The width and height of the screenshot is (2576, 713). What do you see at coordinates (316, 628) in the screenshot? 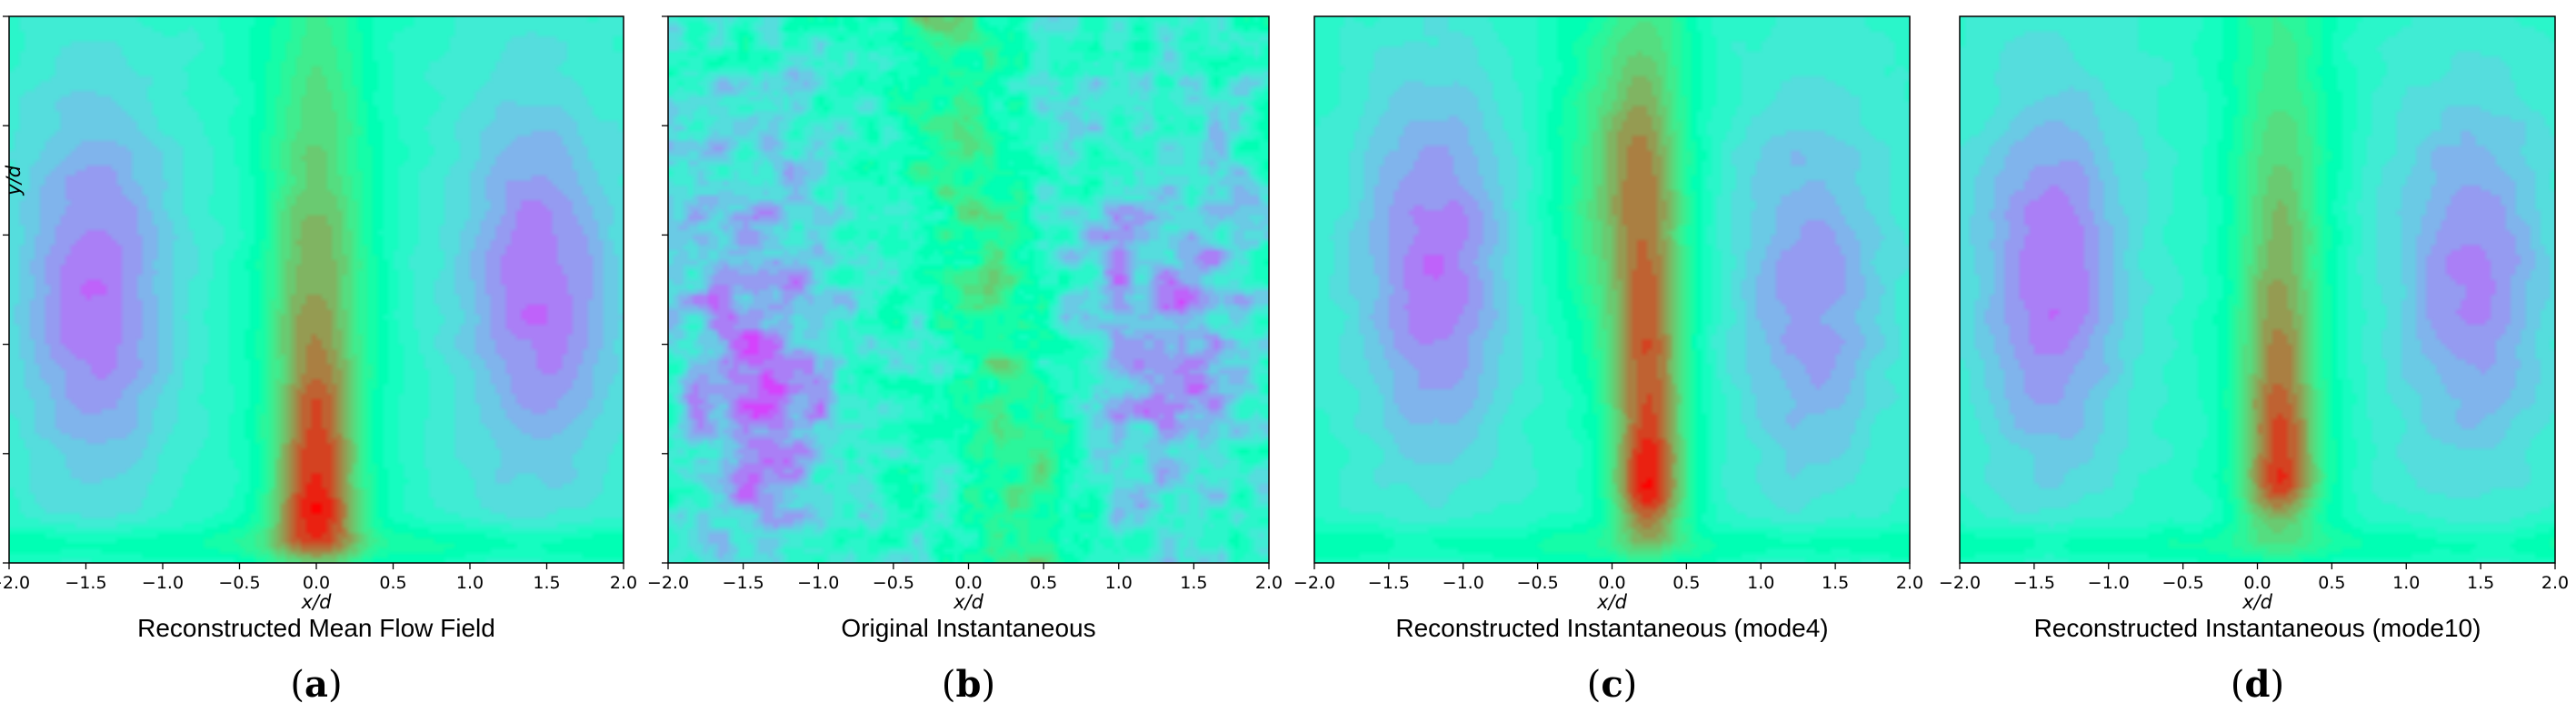
I see `panel-caption: Reconstructed Mean Flow Field` at bounding box center [316, 628].